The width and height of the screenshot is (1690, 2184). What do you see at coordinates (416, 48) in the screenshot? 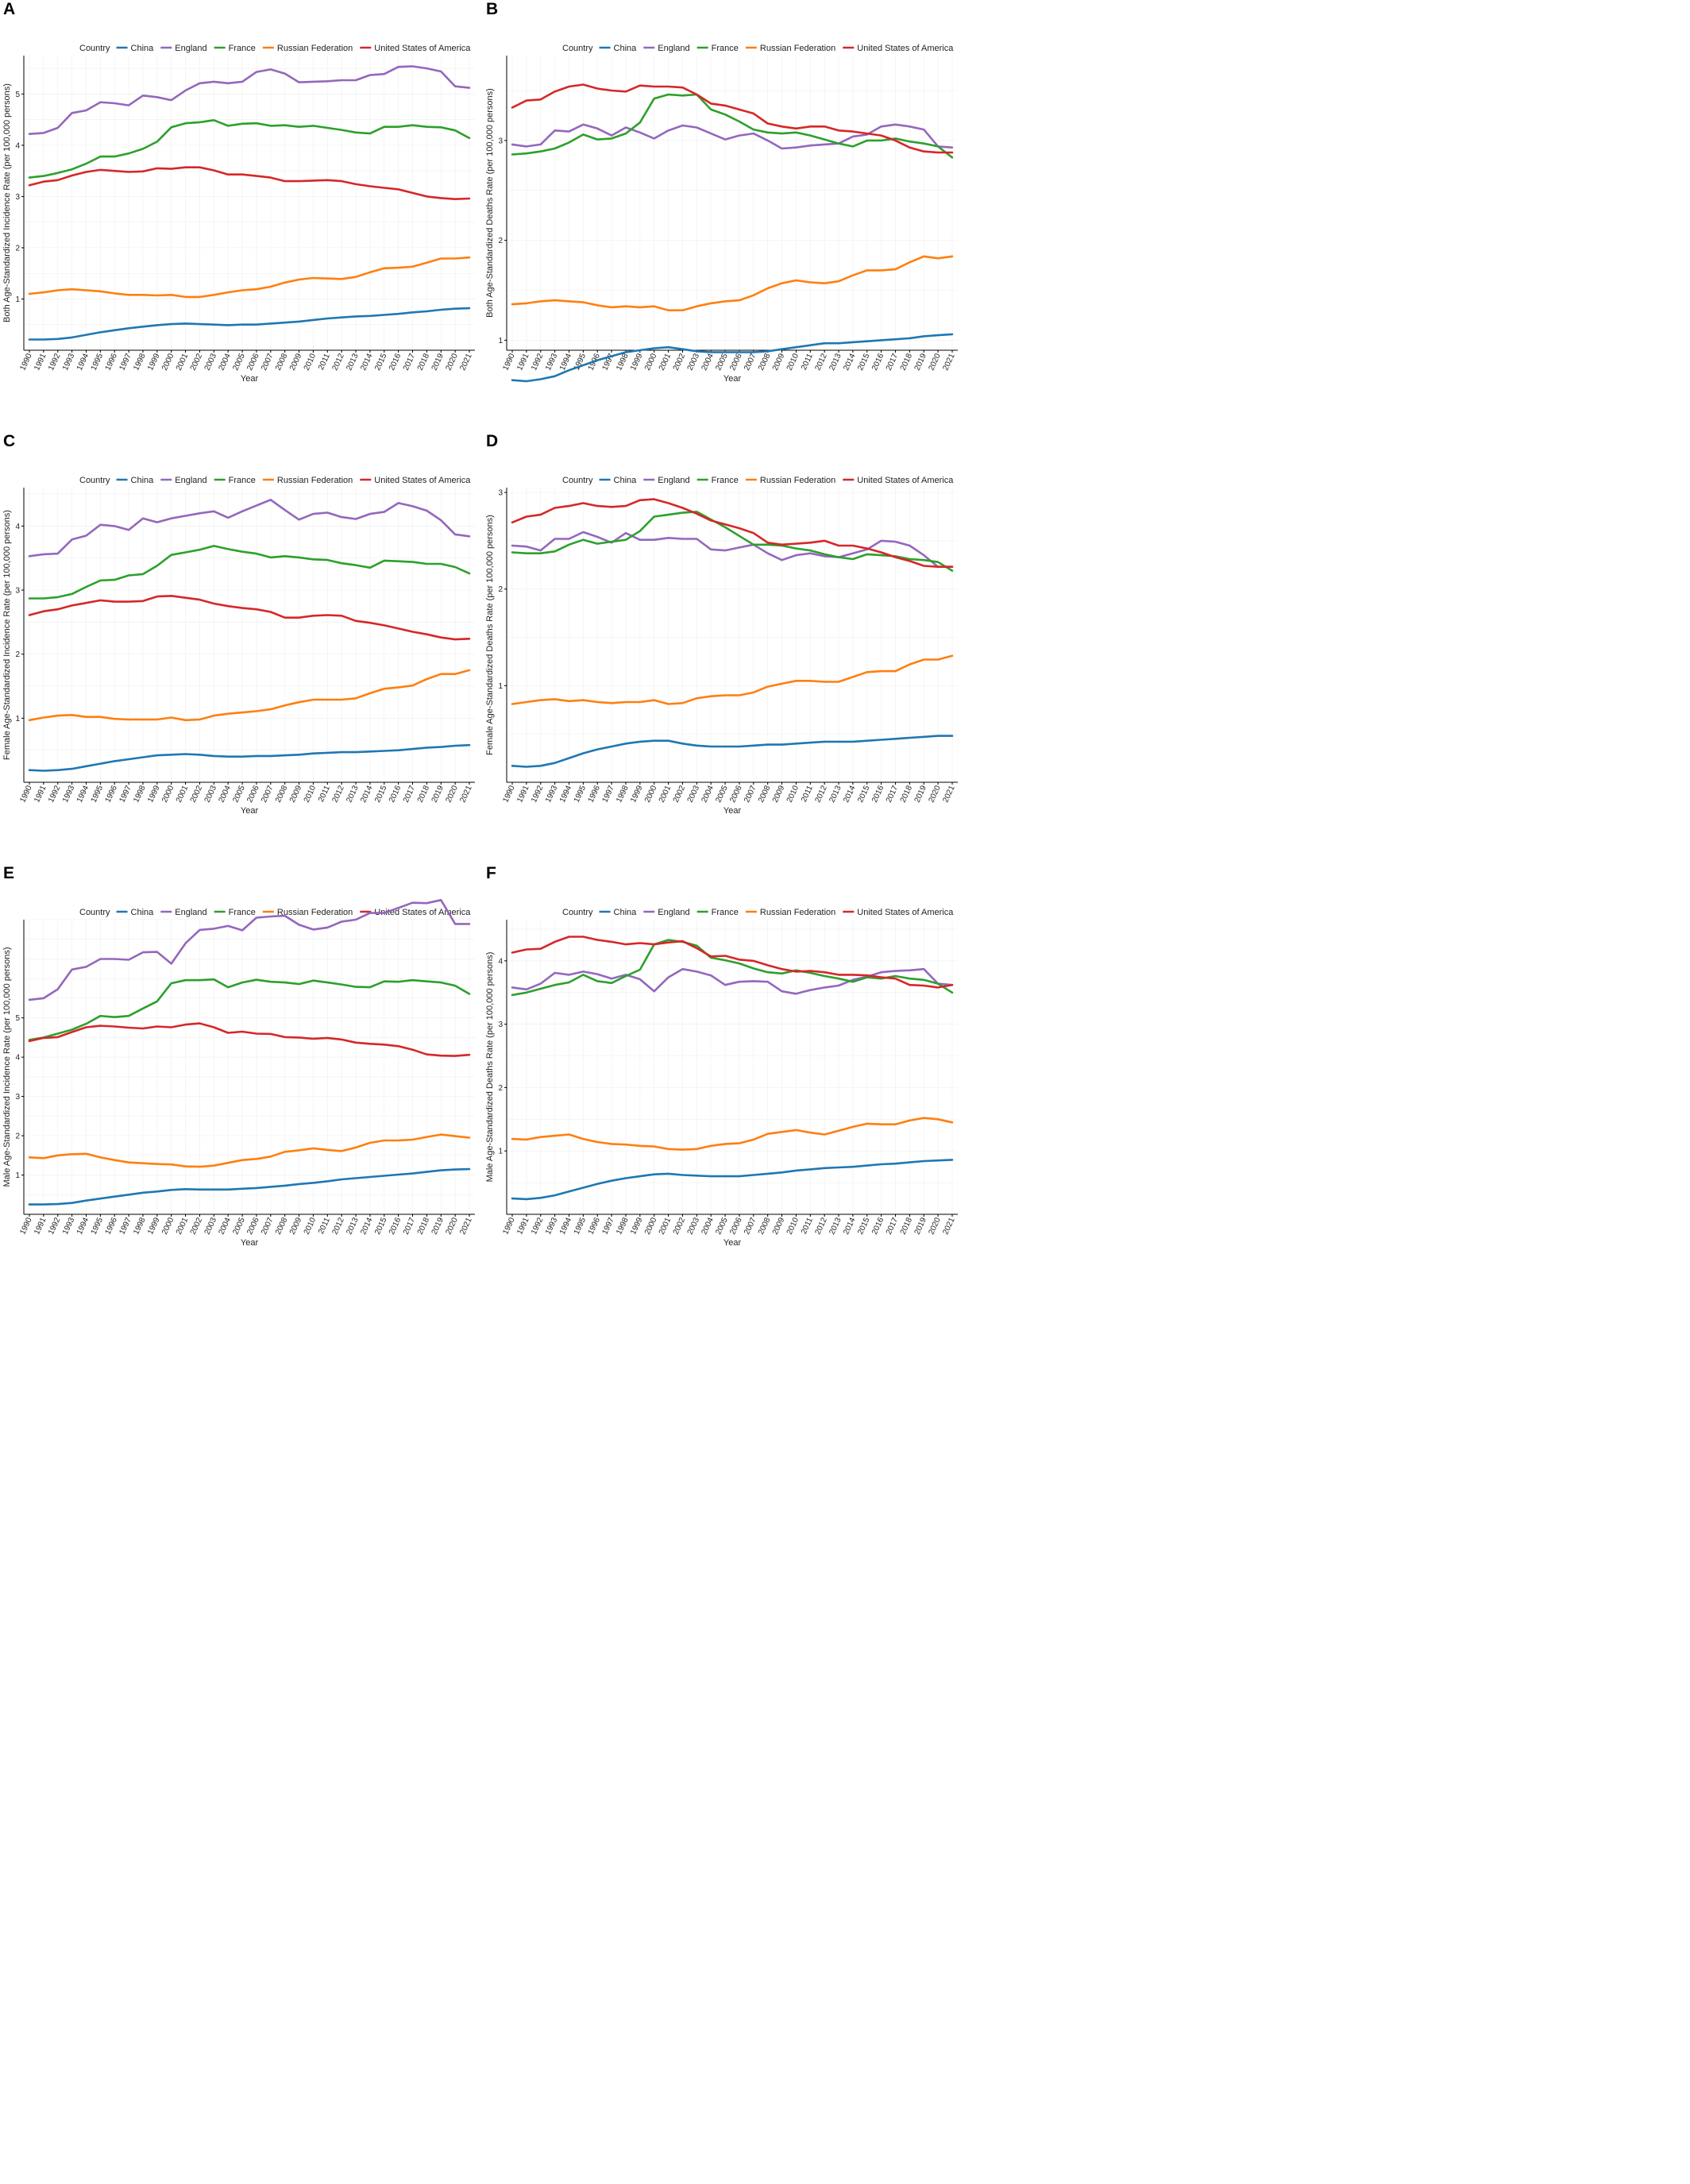
I see `legend-item-united-states-of-america: United States of America` at bounding box center [416, 48].